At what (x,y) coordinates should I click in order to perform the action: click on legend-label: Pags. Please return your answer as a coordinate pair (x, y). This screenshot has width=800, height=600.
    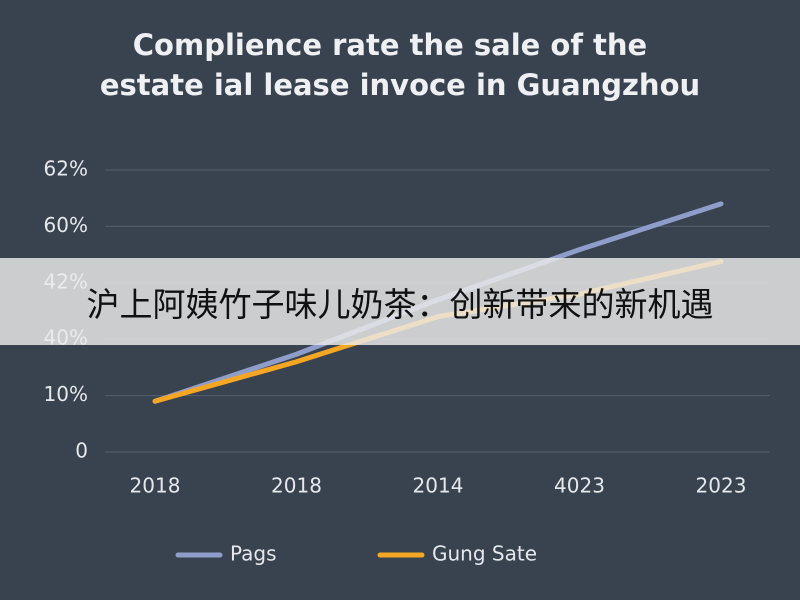
    Looking at the image, I should click on (253, 554).